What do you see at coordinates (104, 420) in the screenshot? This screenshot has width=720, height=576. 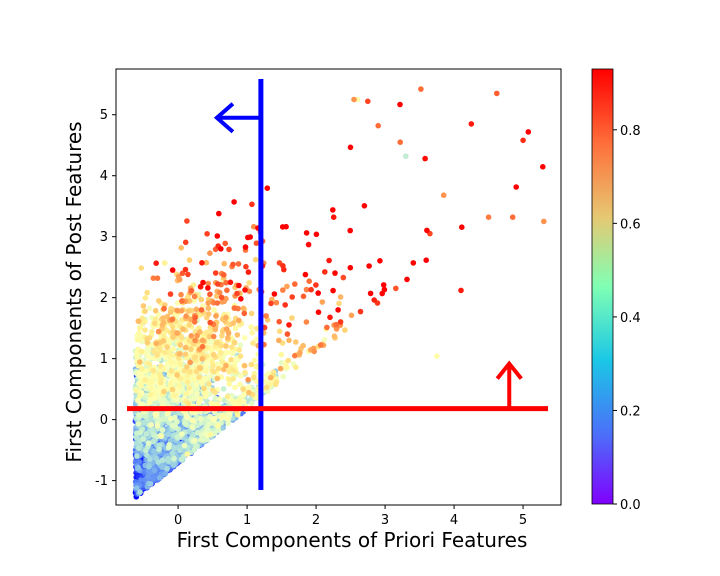 I see `y-tick-label: 0` at bounding box center [104, 420].